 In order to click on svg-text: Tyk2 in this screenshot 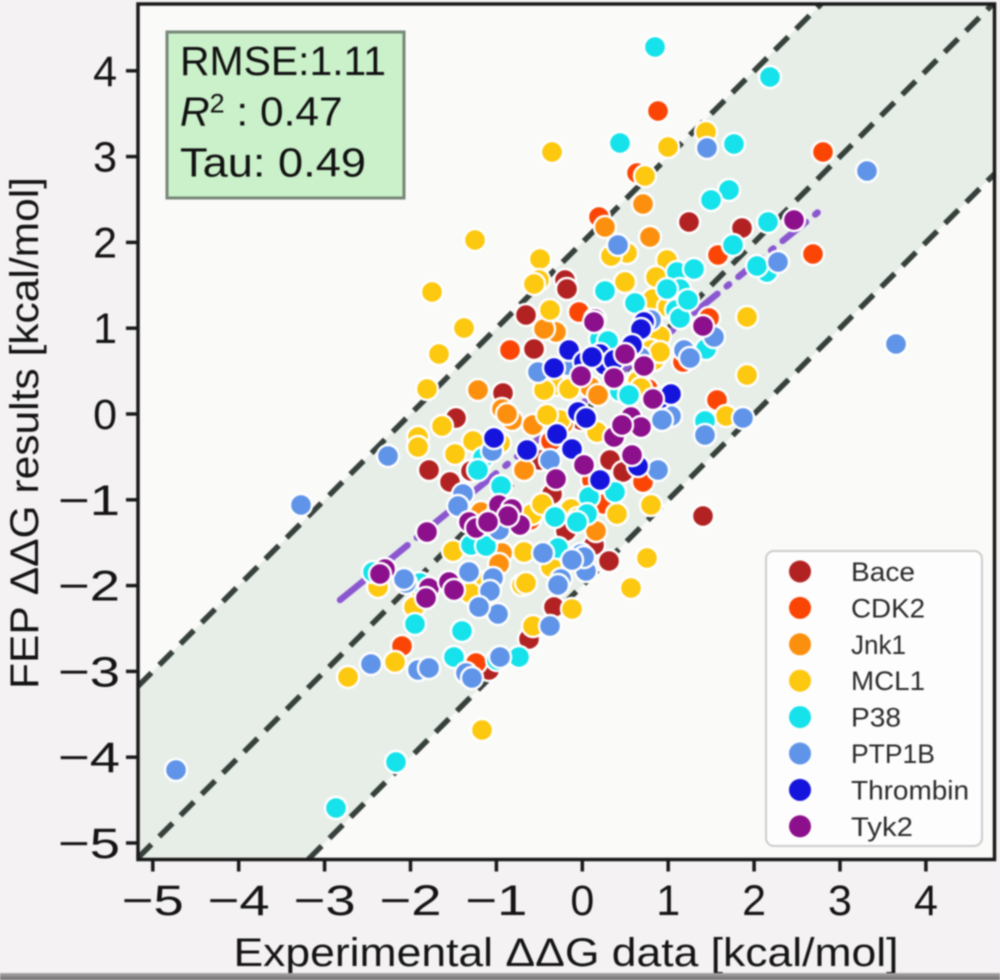, I will do `click(882, 827)`.